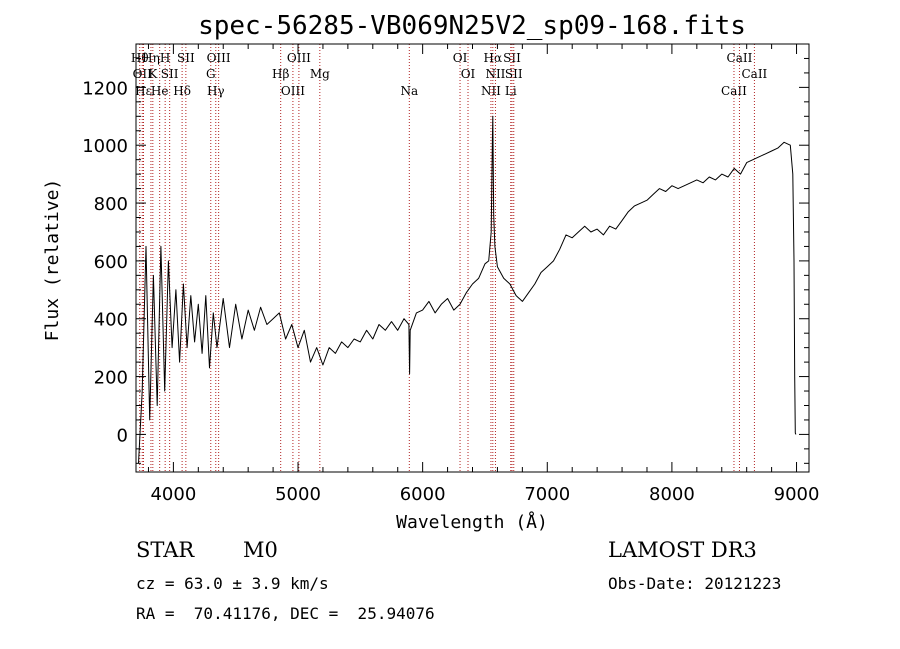  I want to click on line-marker-label: Na, so click(409, 91).